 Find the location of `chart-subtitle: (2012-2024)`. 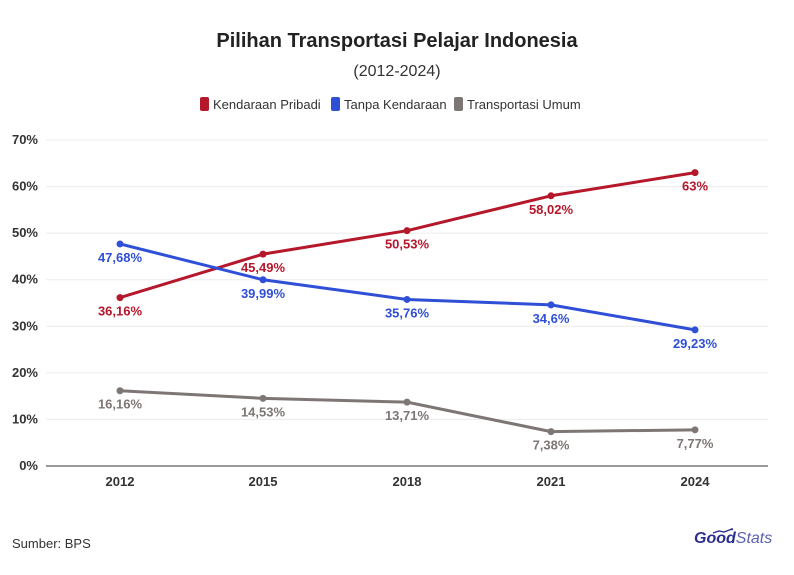

chart-subtitle: (2012-2024) is located at coordinates (396, 71).